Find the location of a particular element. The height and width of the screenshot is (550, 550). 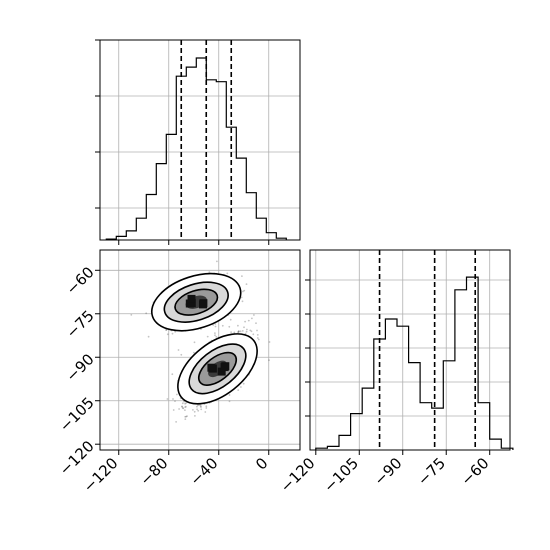

panel-top-left-background is located at coordinates (200, 140).